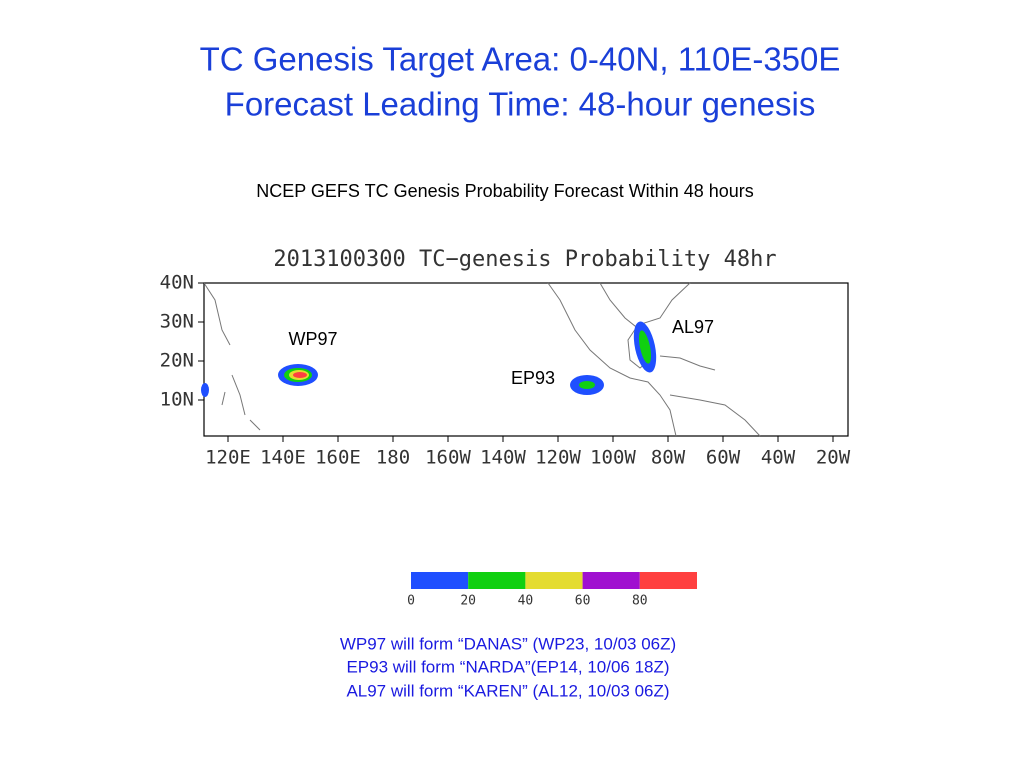 This screenshot has width=1024, height=773. I want to click on lat-label: 10N, so click(177, 400).